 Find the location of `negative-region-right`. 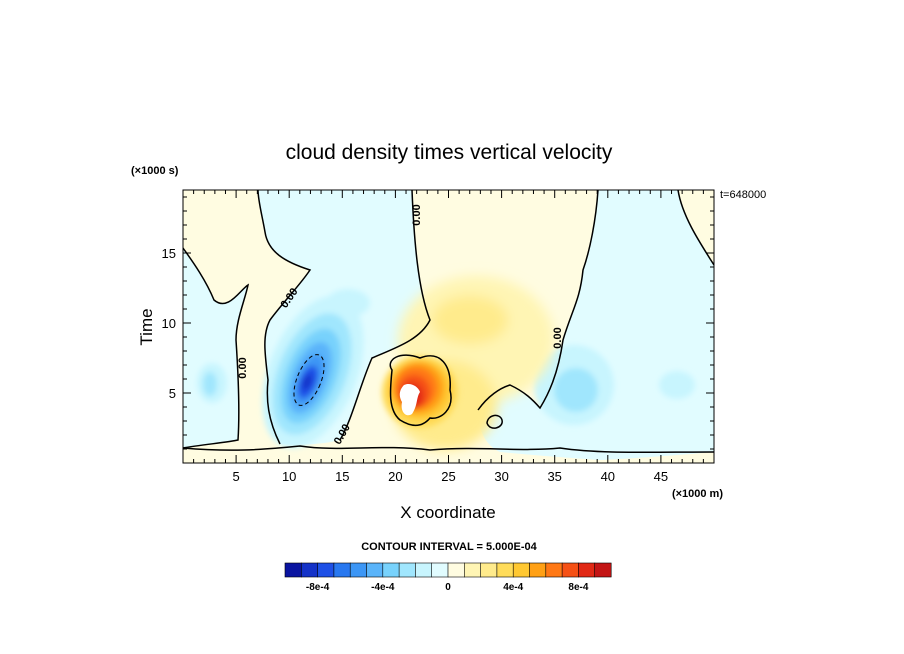

negative-region-right is located at coordinates (596, 325).